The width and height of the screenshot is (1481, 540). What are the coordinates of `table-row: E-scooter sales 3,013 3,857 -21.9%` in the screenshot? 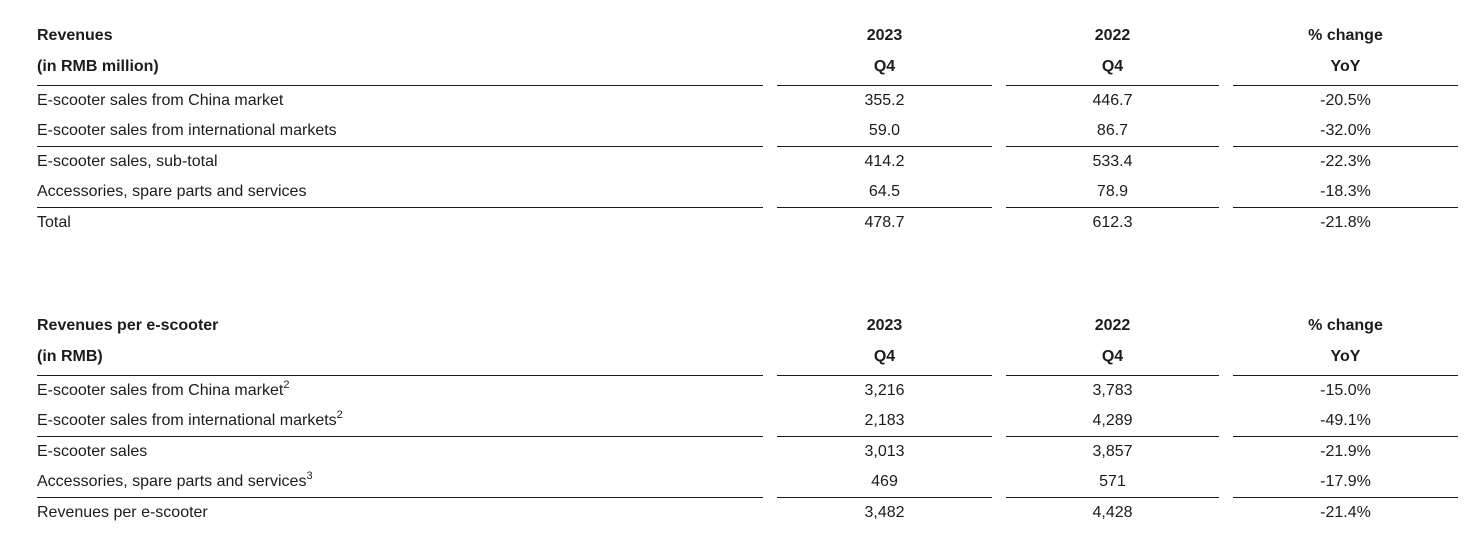 It's located at (747, 452).